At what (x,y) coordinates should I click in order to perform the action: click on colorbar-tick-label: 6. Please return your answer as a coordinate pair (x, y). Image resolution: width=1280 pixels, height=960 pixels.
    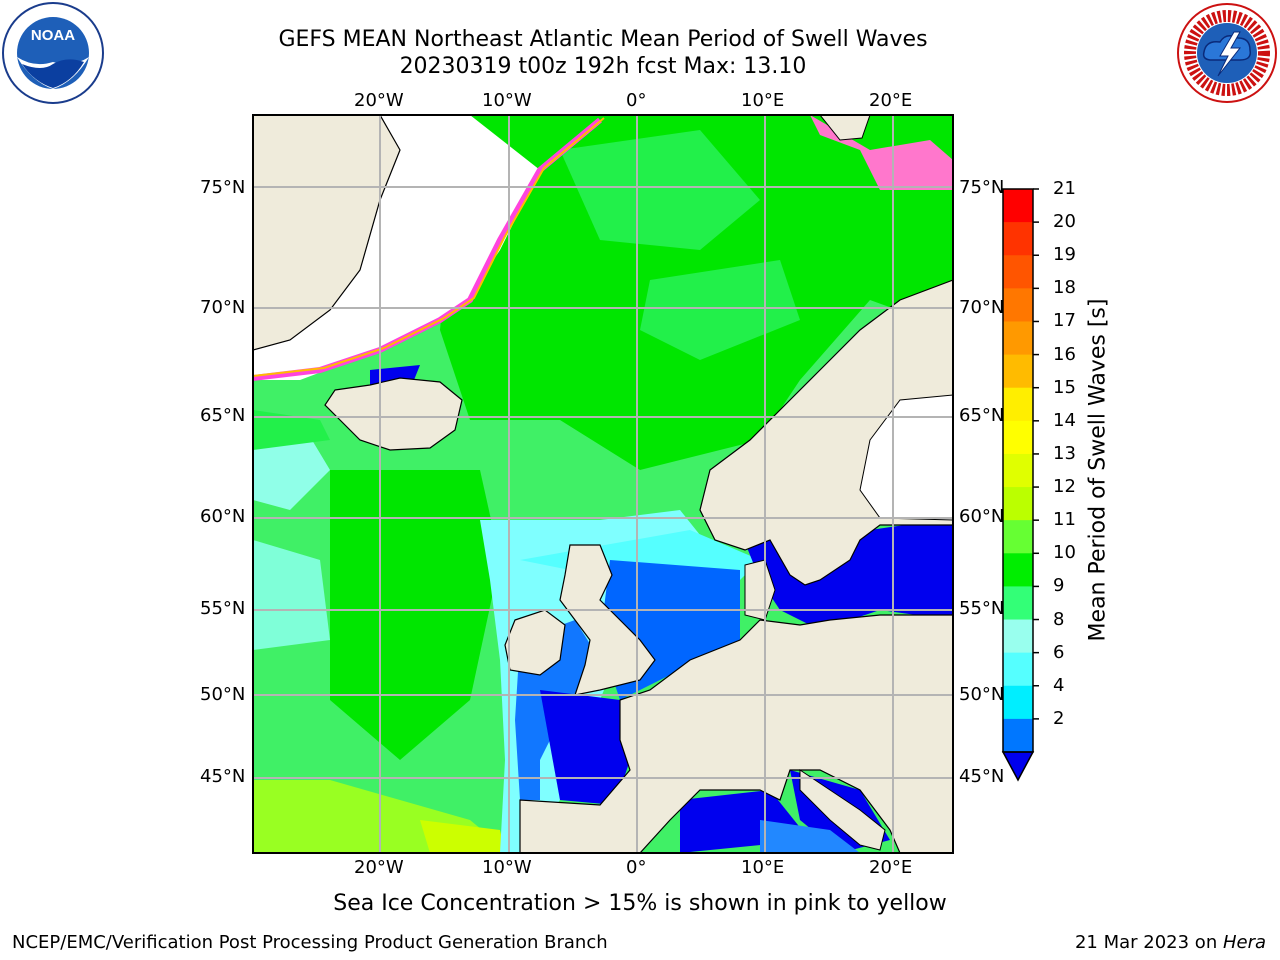
    Looking at the image, I should click on (1059, 652).